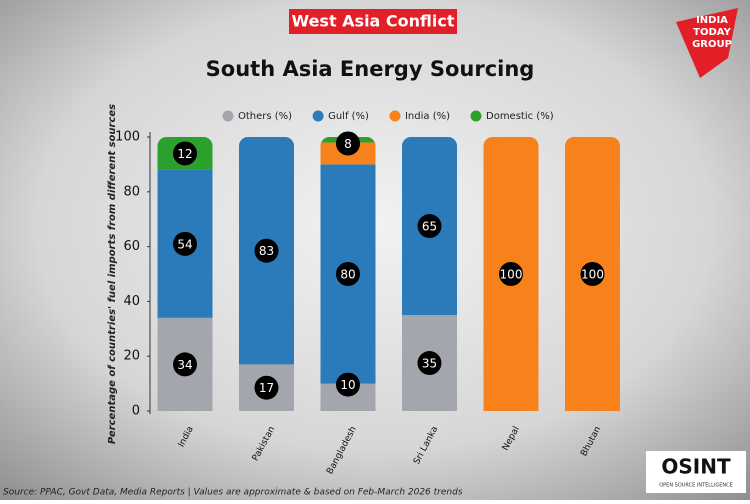  What do you see at coordinates (370, 69) in the screenshot?
I see `chart-title: South Asia Energy Sourcing` at bounding box center [370, 69].